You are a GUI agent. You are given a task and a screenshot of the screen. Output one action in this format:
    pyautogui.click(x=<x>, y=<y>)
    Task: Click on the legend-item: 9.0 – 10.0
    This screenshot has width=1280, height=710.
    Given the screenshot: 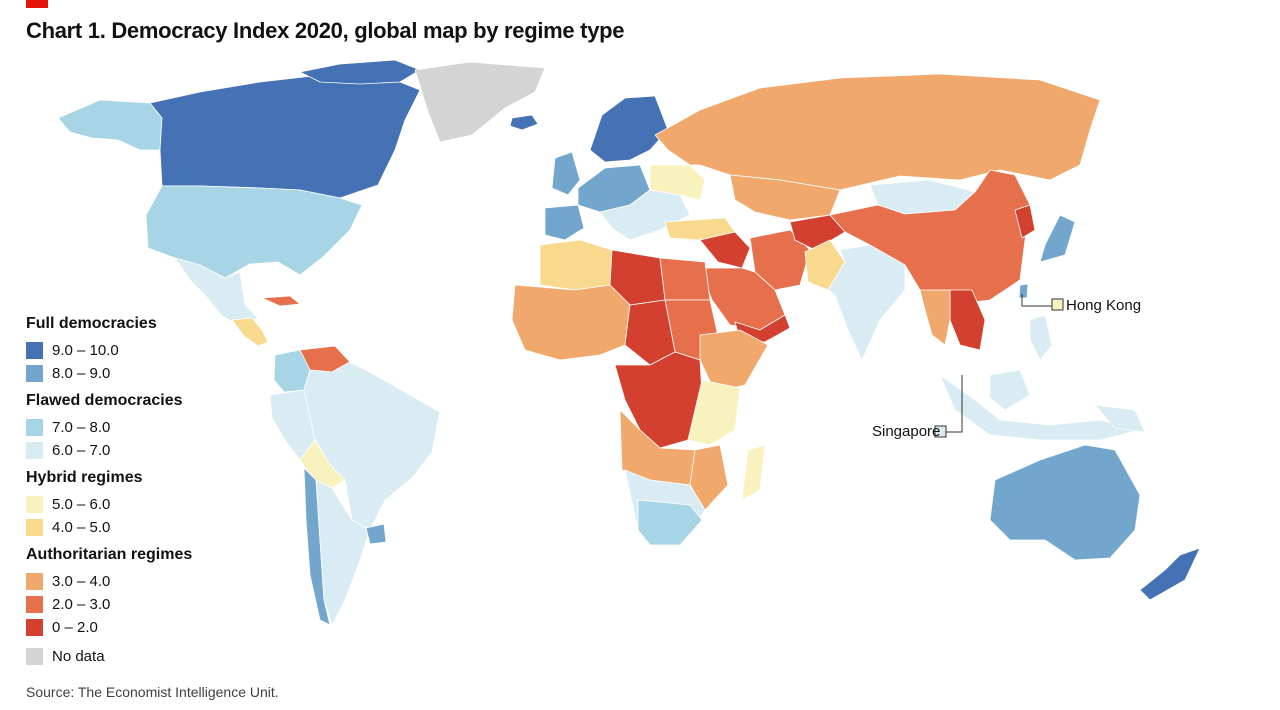 What is the action you would take?
    pyautogui.click(x=141, y=350)
    